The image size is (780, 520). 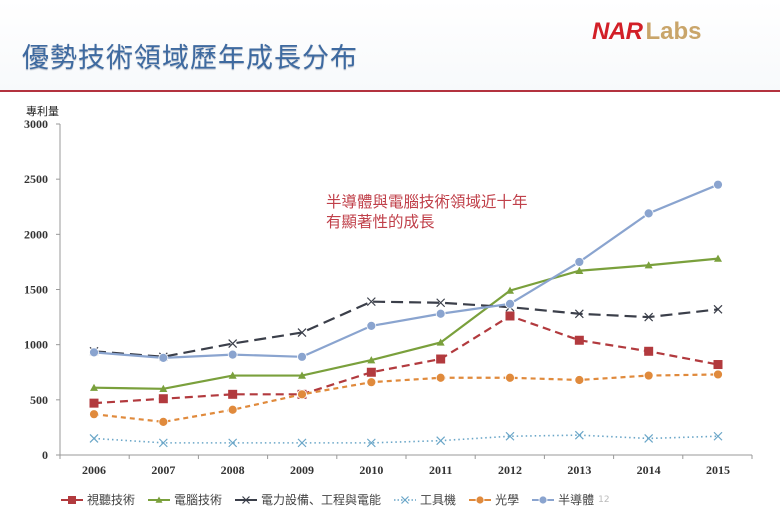 What do you see at coordinates (302, 470) in the screenshot?
I see `x-tick-label: 2009` at bounding box center [302, 470].